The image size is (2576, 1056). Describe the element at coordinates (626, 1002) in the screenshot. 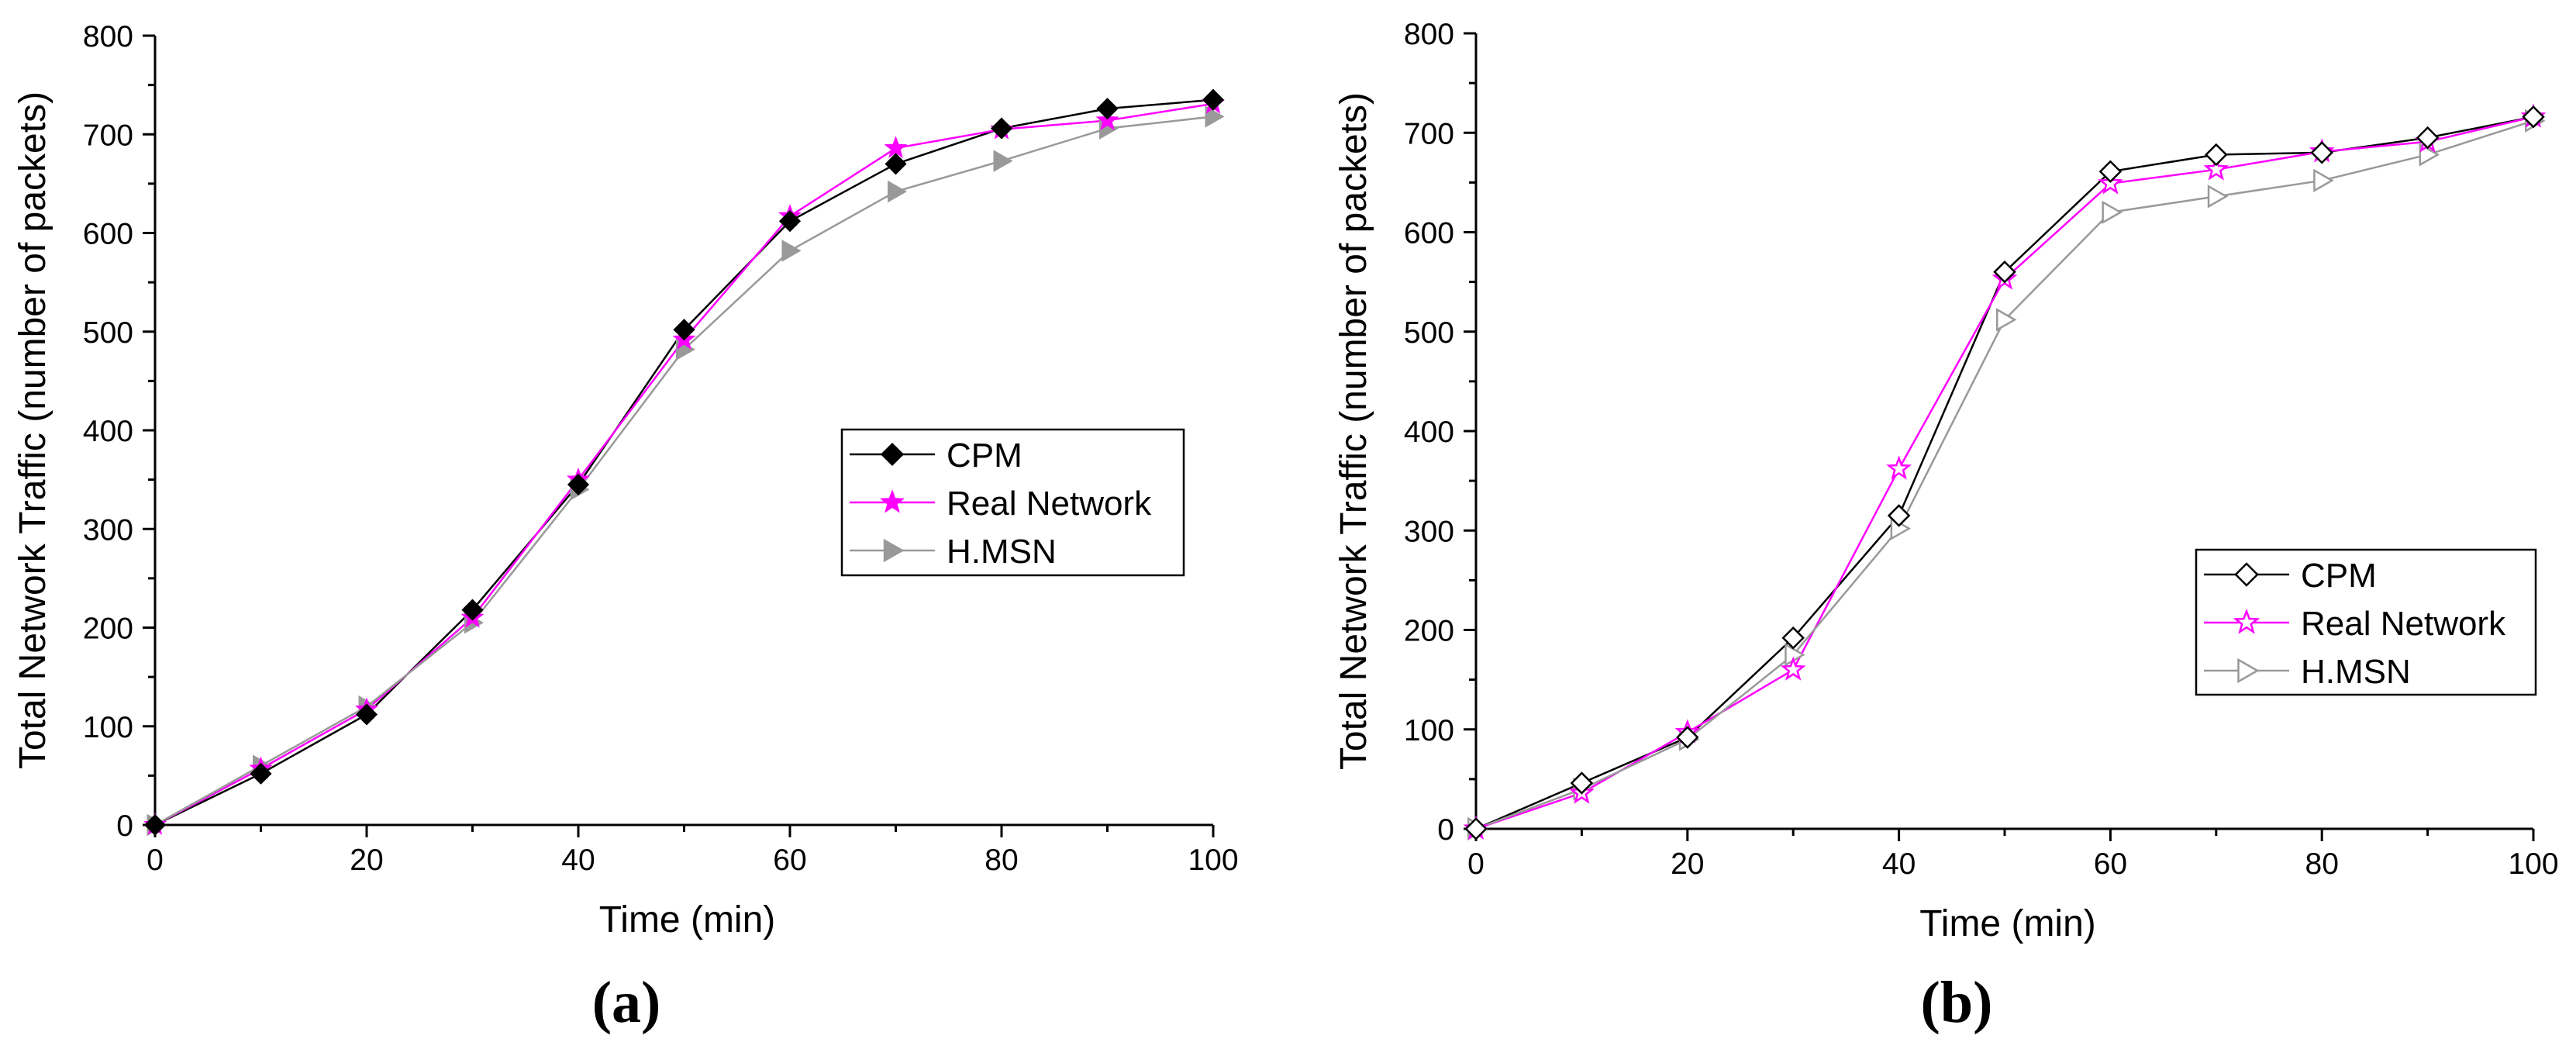

I see `panel-label: (a)` at that location.